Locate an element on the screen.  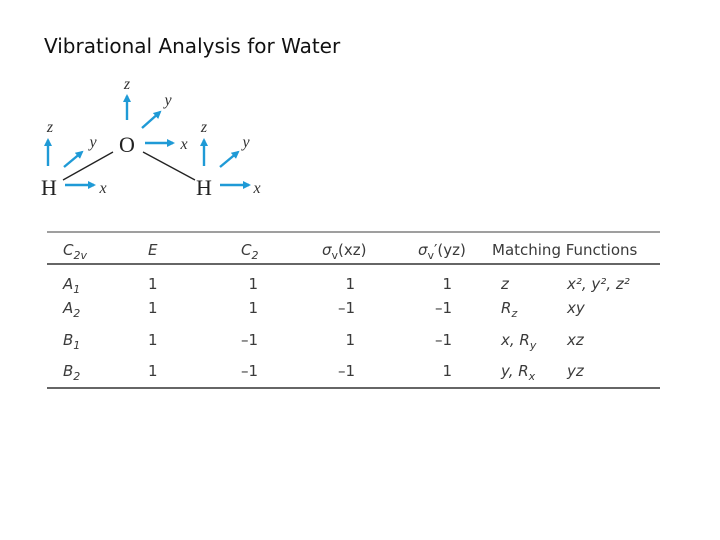
title: Vibrational Analysis for Water is located at coordinates (192, 46).